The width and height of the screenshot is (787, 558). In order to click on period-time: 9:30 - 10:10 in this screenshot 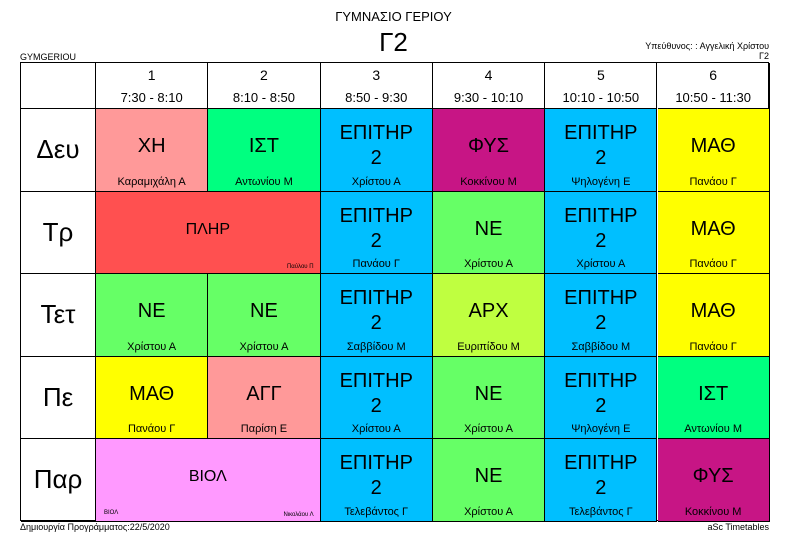, I will do `click(488, 97)`.